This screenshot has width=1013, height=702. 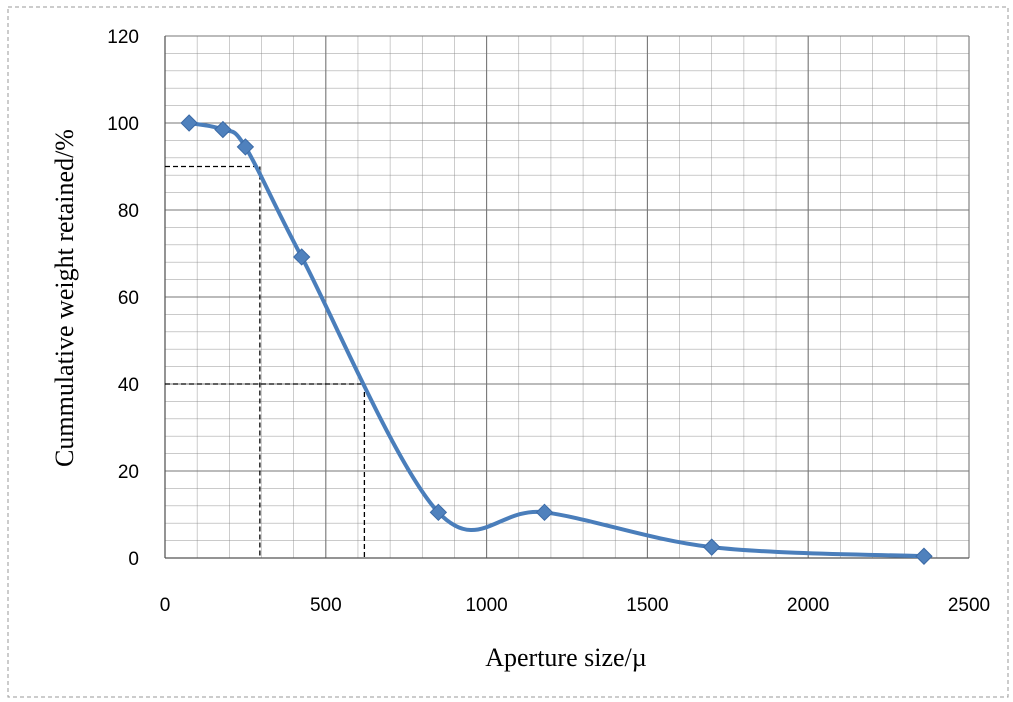 I want to click on x-tick-label: 500, so click(x=326, y=605).